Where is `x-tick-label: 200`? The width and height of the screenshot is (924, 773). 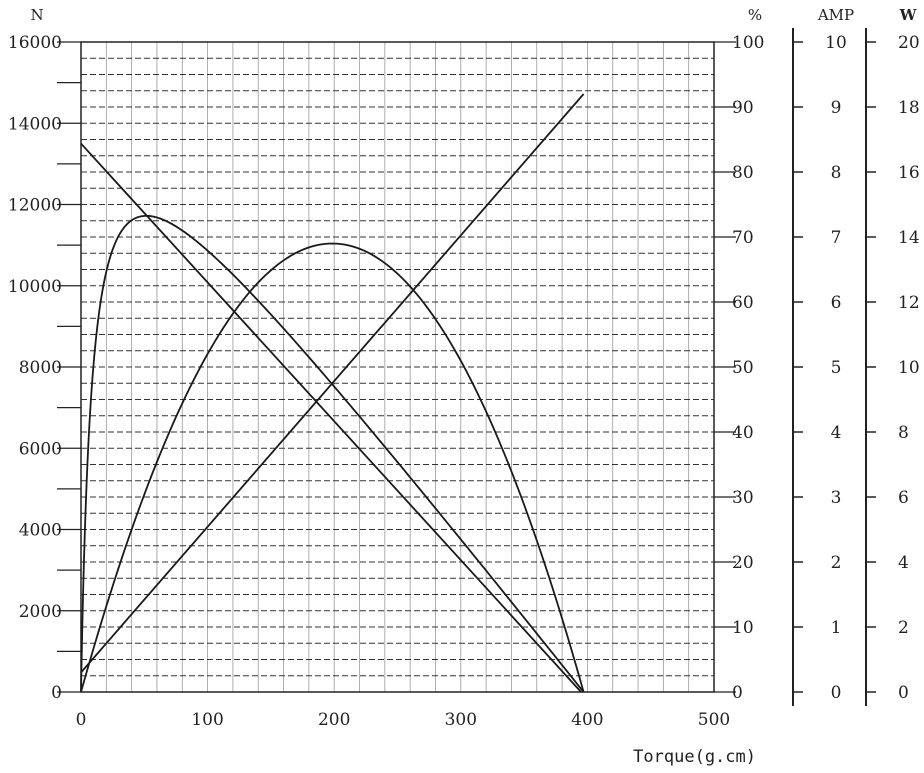
x-tick-label: 200 is located at coordinates (334, 720).